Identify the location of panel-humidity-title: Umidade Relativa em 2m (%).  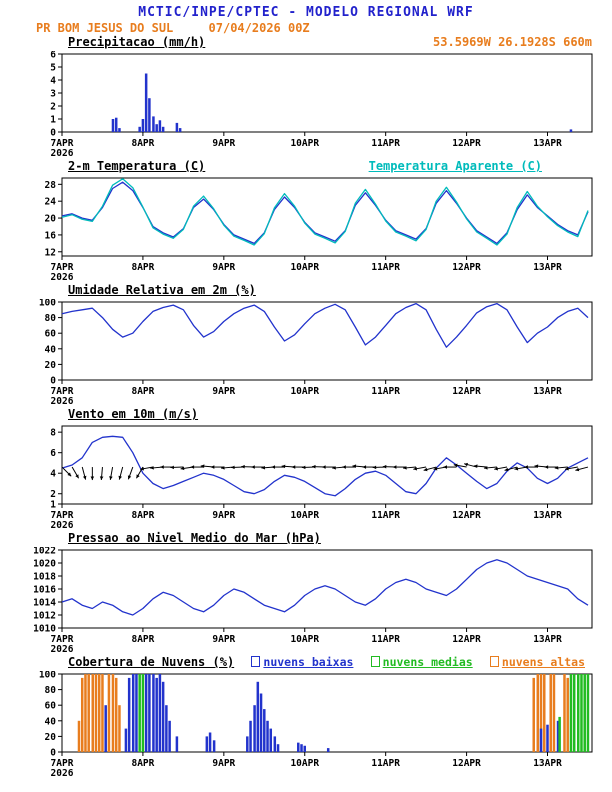
(162, 290).